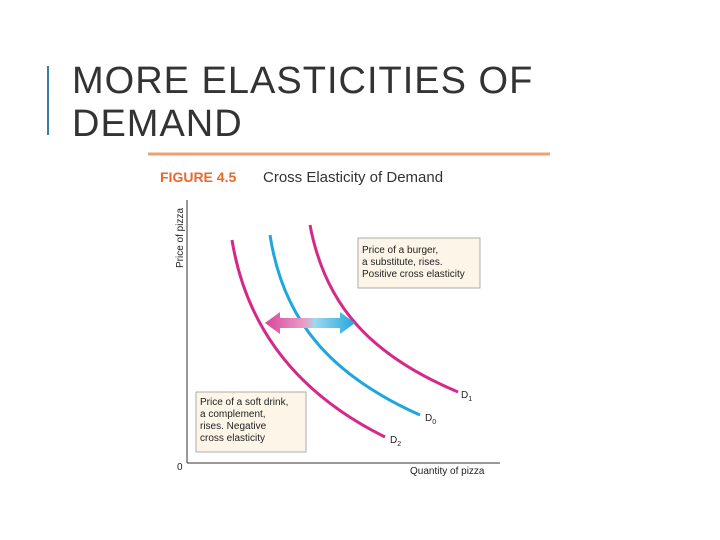  I want to click on note-line: Price of a soft drink,, so click(244, 402).